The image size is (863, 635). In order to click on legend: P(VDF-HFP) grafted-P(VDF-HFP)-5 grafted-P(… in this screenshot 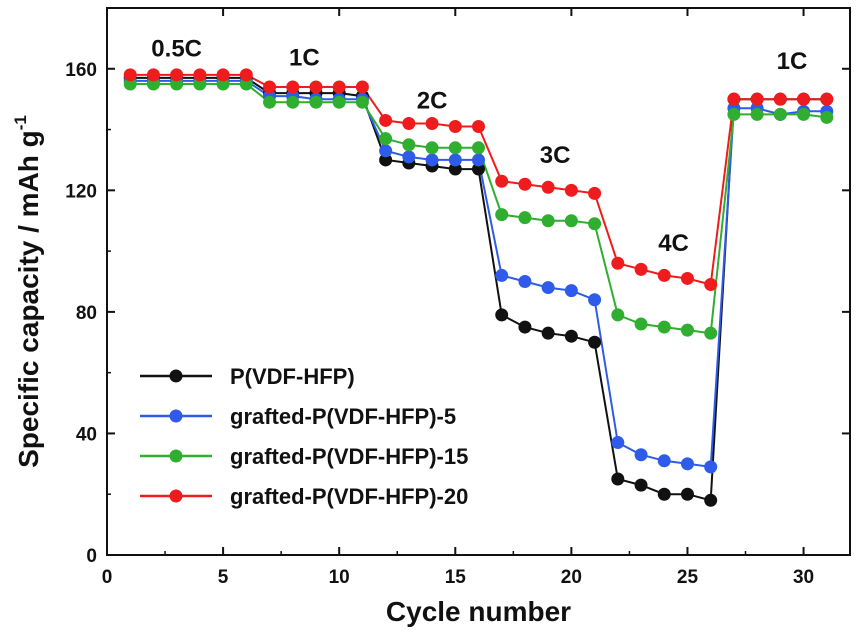, I will do `click(304, 436)`.